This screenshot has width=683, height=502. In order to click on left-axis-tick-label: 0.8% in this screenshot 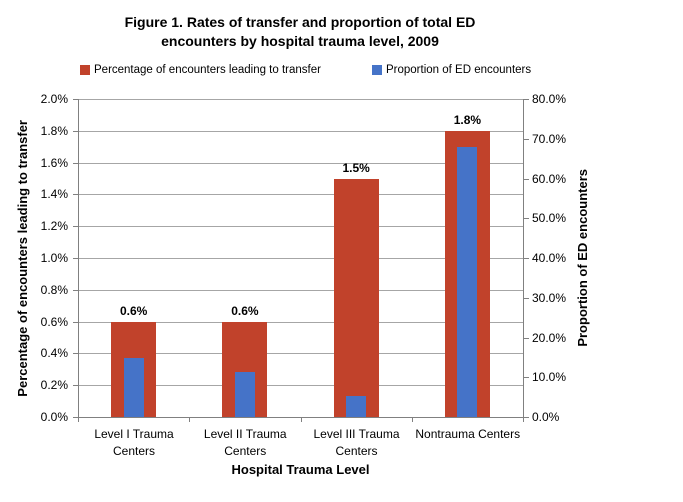, I will do `click(54, 289)`.